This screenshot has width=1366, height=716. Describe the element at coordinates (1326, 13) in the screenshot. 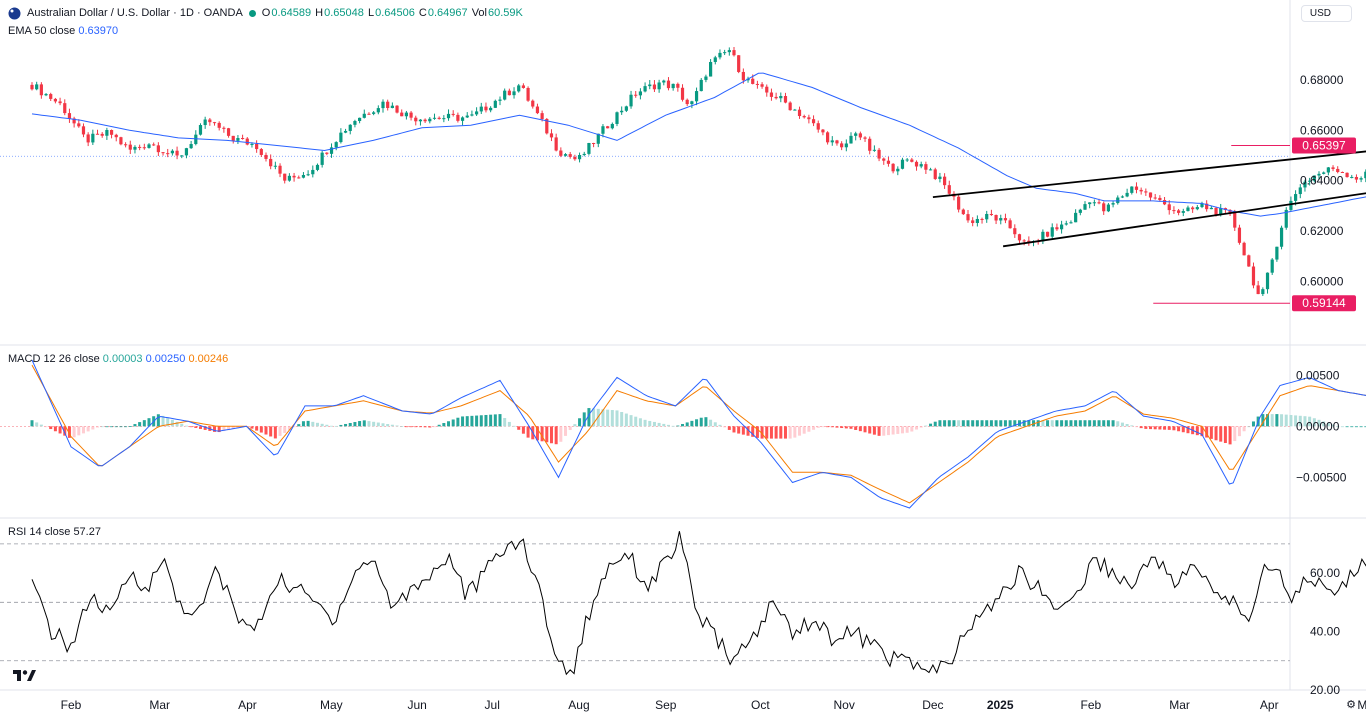

I see `currency-selector: USD` at that location.